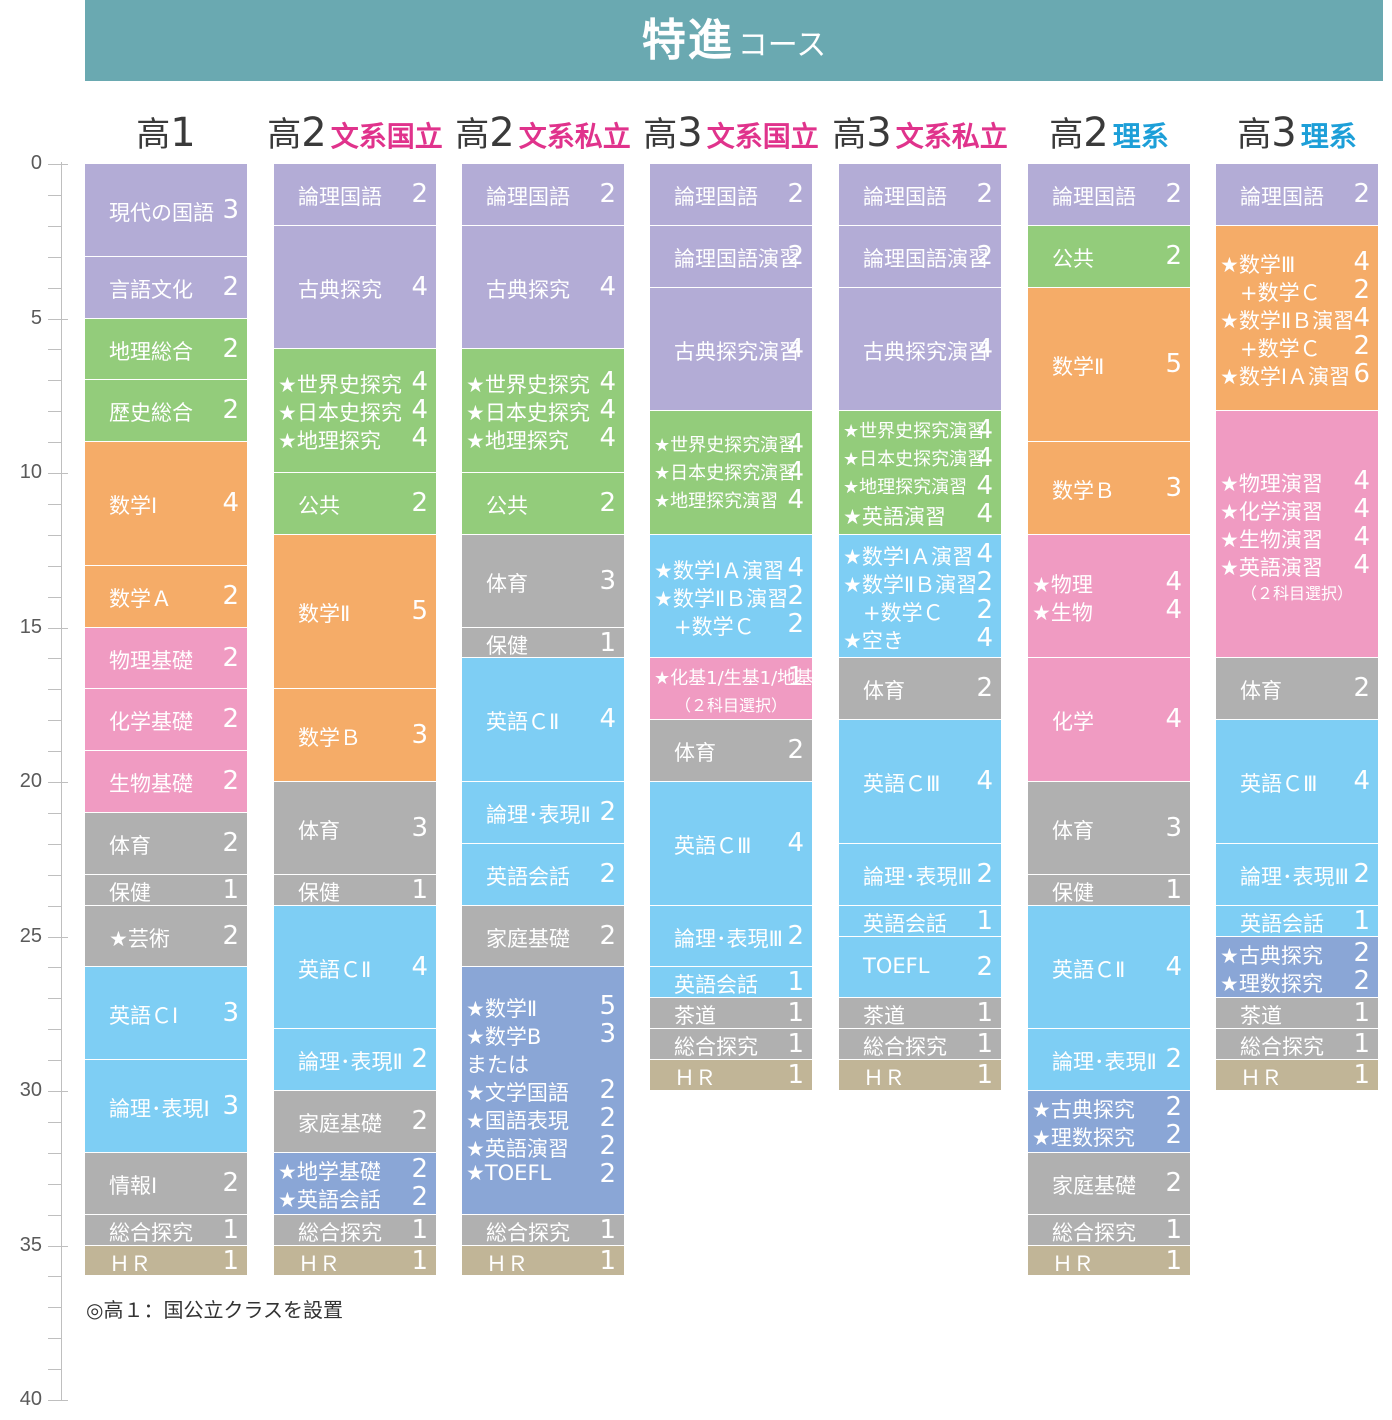 Image resolution: width=1392 pixels, height=1420 pixels. What do you see at coordinates (543, 287) in the screenshot?
I see `subject-line: 古典探究 4` at bounding box center [543, 287].